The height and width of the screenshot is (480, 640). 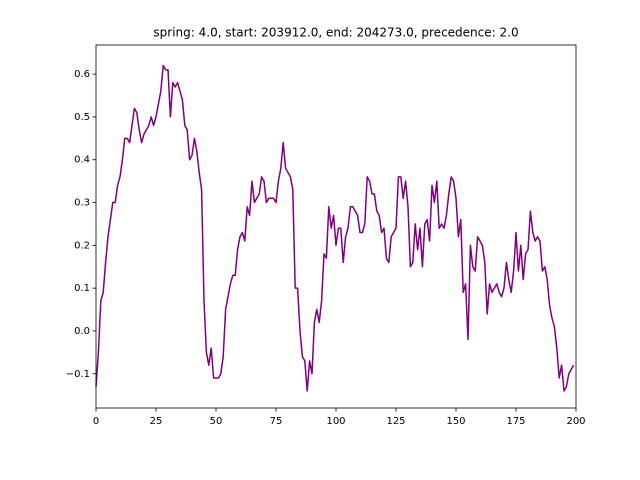 I want to click on x-tick-label: 175, so click(x=515, y=421).